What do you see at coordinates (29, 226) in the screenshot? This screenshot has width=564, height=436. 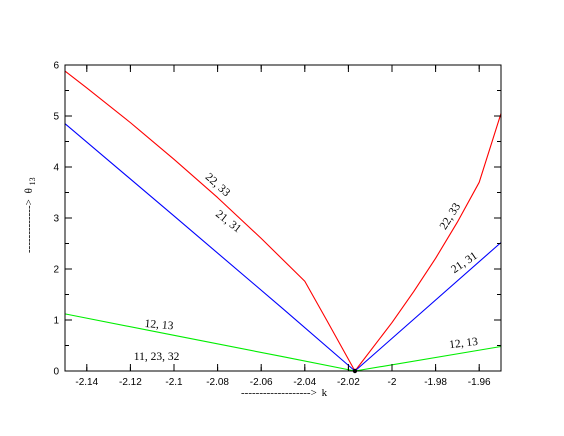 I see `y-axis-label-arrow: ------------->` at bounding box center [29, 226].